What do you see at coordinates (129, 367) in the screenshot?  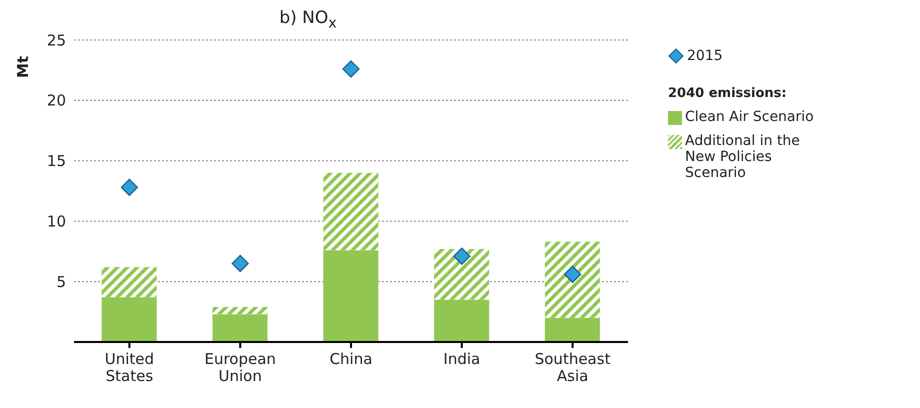 I see `x-tick-label: United States` at bounding box center [129, 367].